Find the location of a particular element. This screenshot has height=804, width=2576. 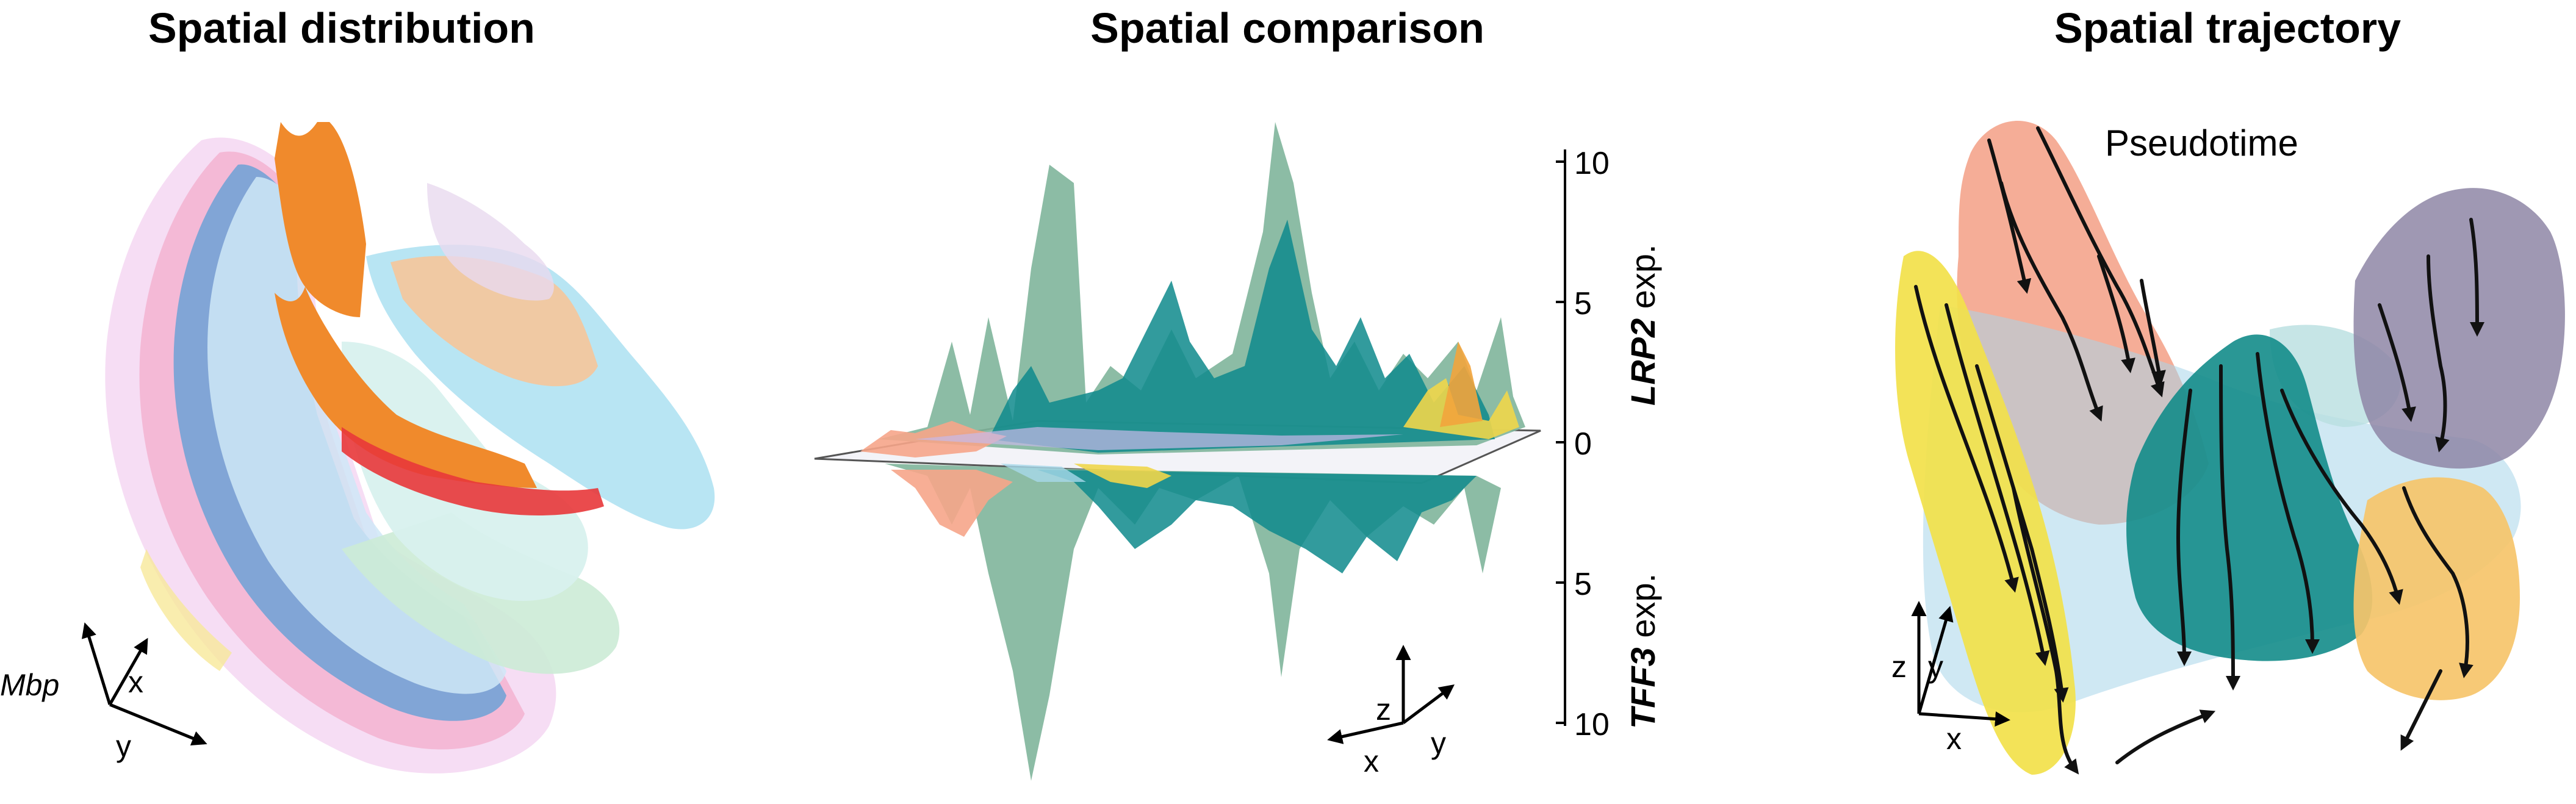

lower-gene-axis-label: TFF3 exp. is located at coordinates (1643, 651).